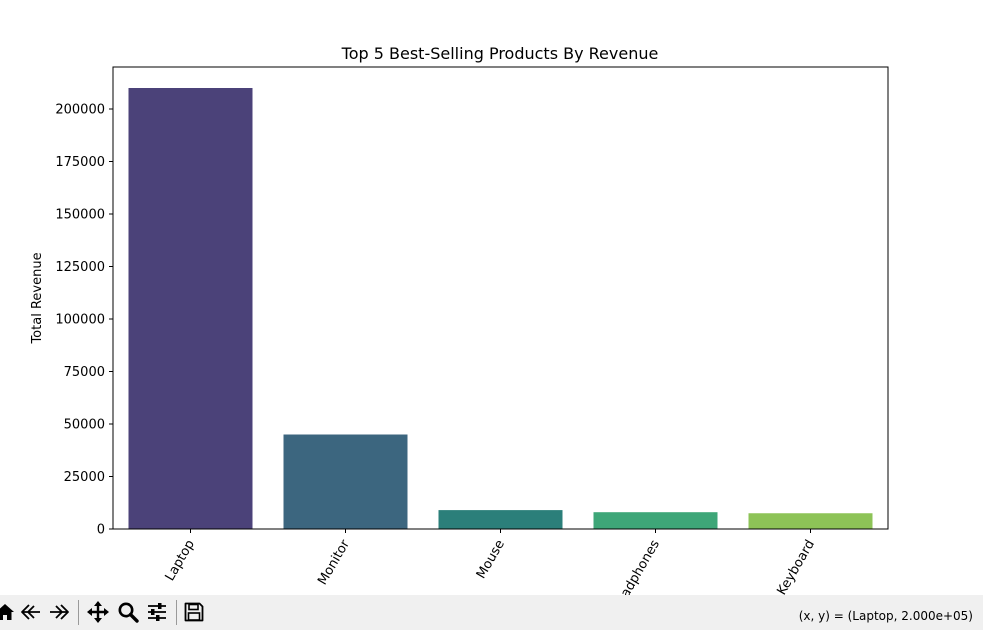 This screenshot has height=630, width=983. What do you see at coordinates (190, 308) in the screenshot?
I see `bar-laptop` at bounding box center [190, 308].